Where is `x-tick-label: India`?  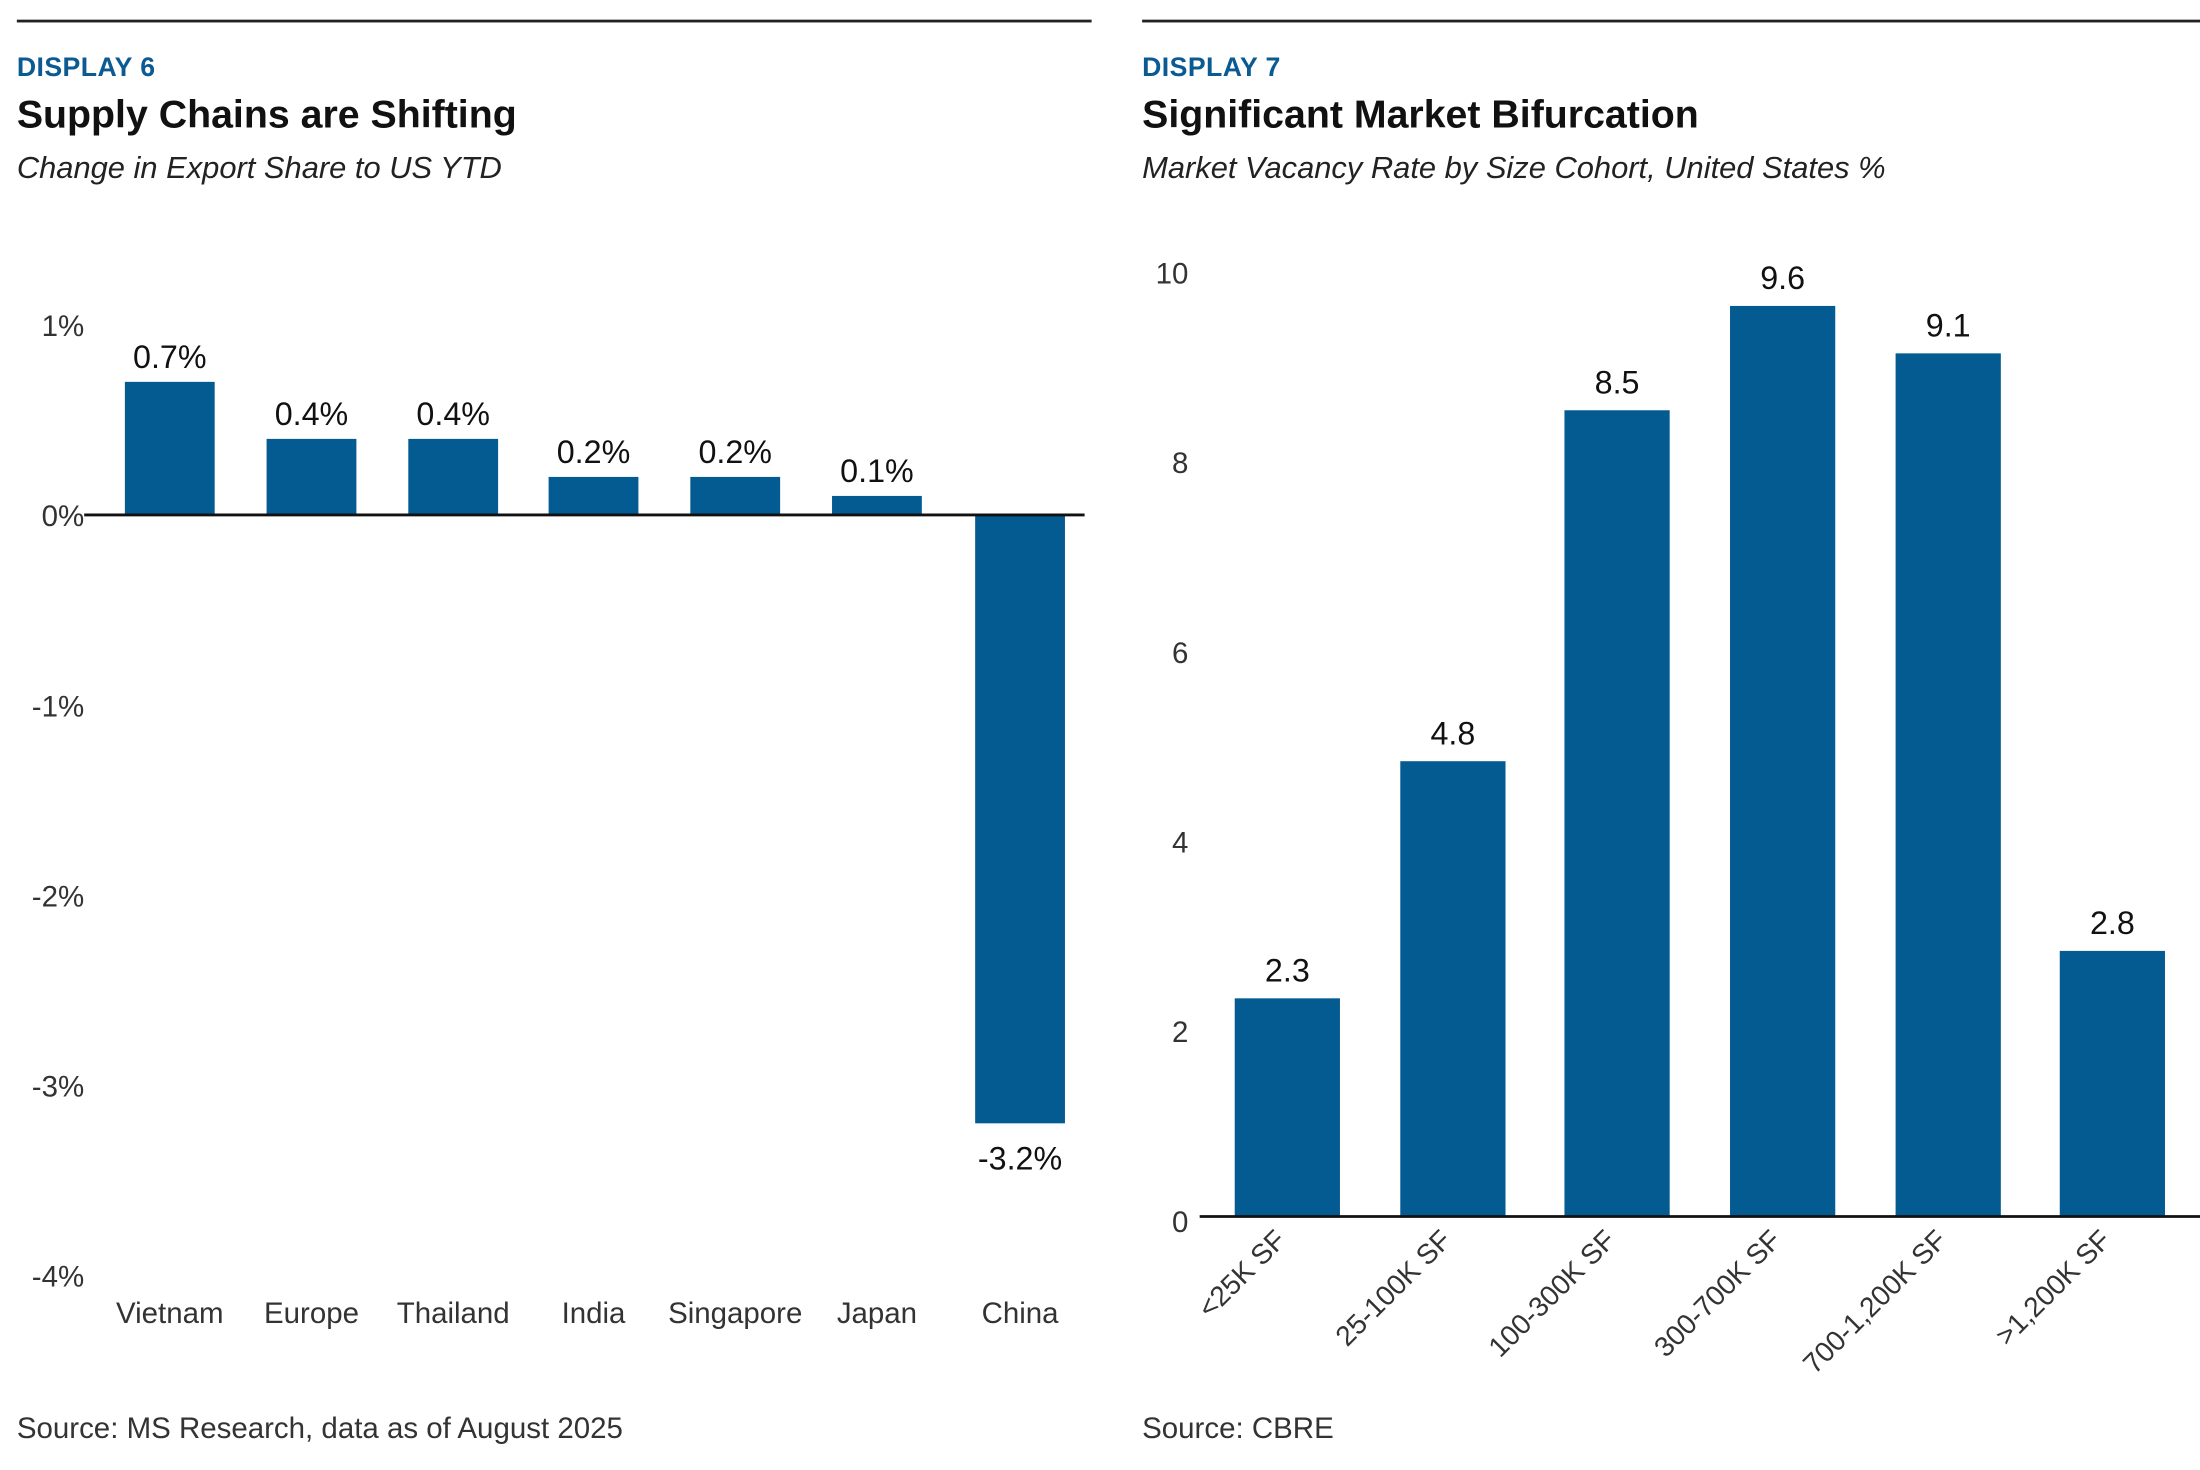
x-tick-label: India is located at coordinates (594, 1313).